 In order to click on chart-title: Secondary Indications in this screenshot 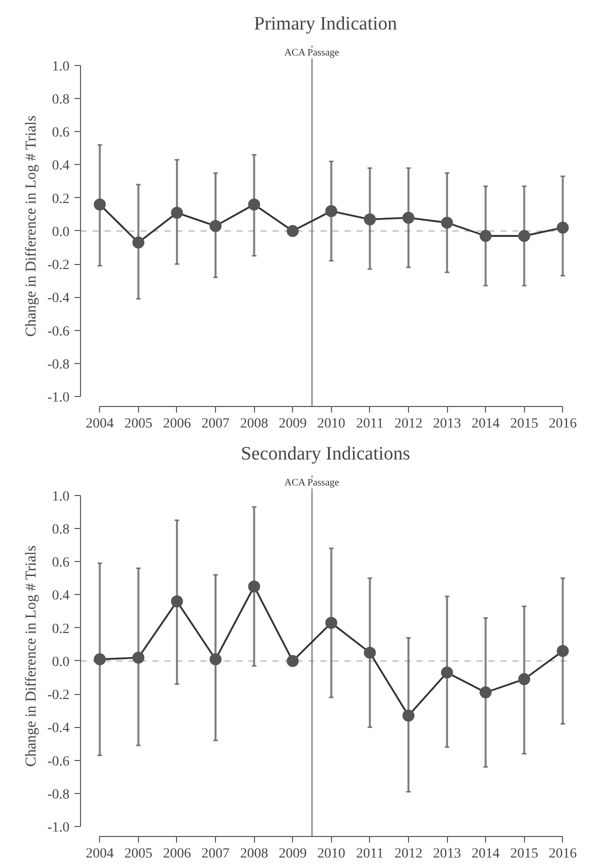, I will do `click(325, 454)`.